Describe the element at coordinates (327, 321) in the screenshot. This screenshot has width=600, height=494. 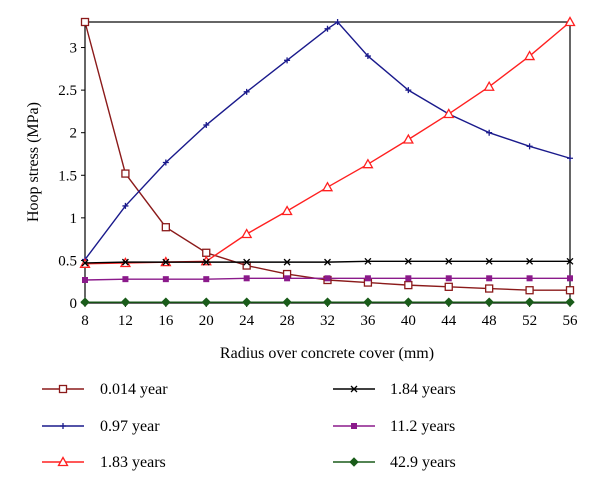
I see `x-tick-label: 32` at that location.